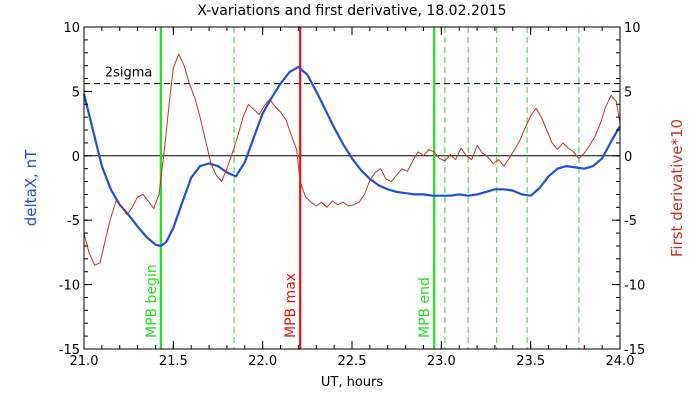  What do you see at coordinates (71, 28) in the screenshot?
I see `y-tick-label-left: 10` at bounding box center [71, 28].